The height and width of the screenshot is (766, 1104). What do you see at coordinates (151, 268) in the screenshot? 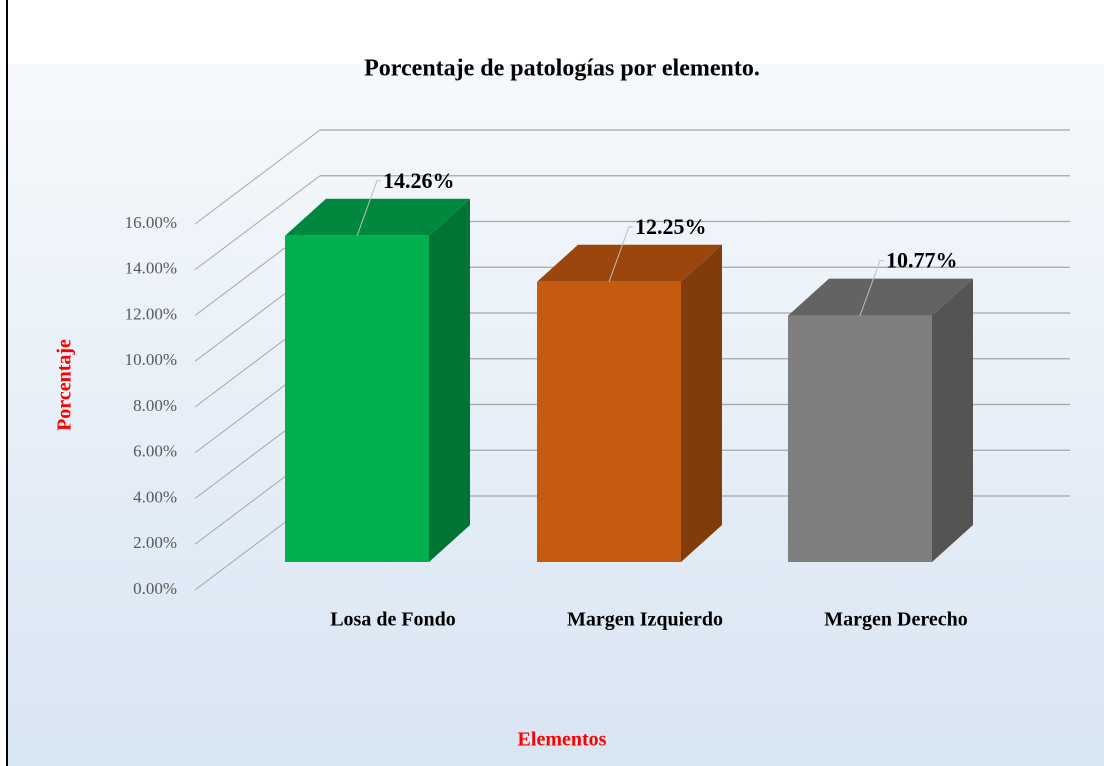
I see `y-tick-label: 14.00%` at bounding box center [151, 268].